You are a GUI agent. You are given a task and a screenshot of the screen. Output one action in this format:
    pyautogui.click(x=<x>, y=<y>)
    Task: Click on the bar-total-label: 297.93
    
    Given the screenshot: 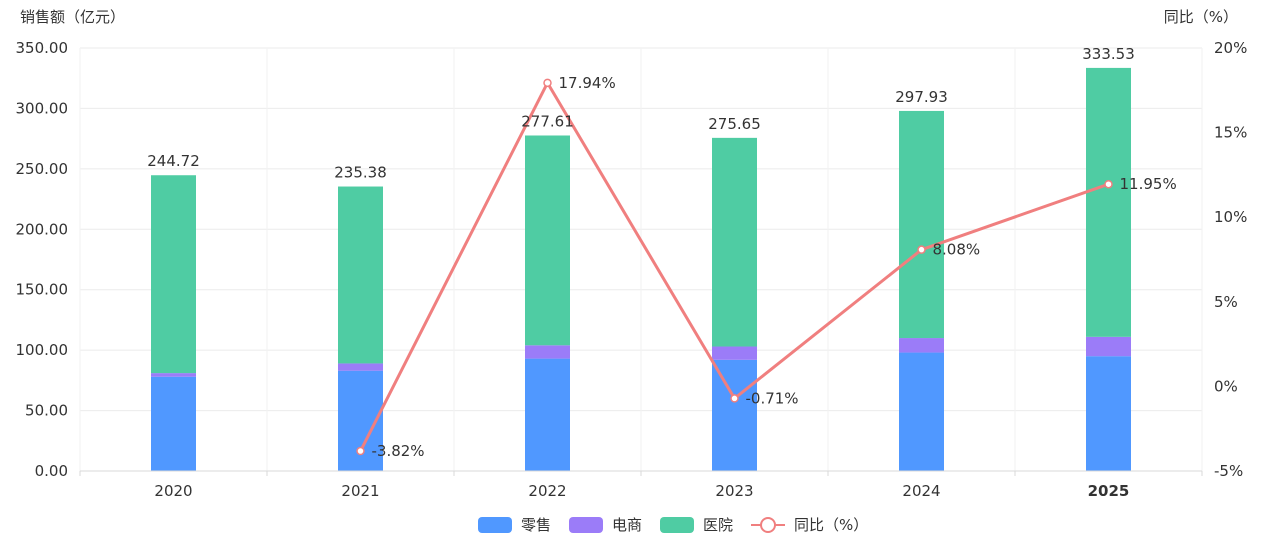 What is the action you would take?
    pyautogui.click(x=921, y=97)
    